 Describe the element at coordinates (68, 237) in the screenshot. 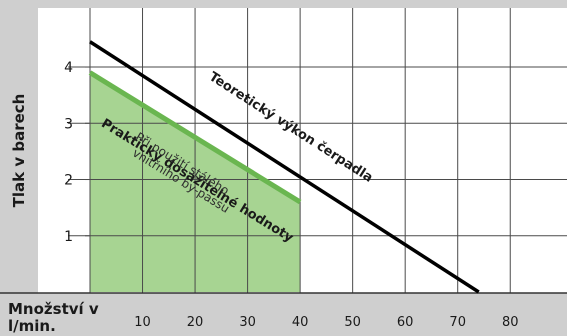

I see `y-tick-label: 1` at that location.